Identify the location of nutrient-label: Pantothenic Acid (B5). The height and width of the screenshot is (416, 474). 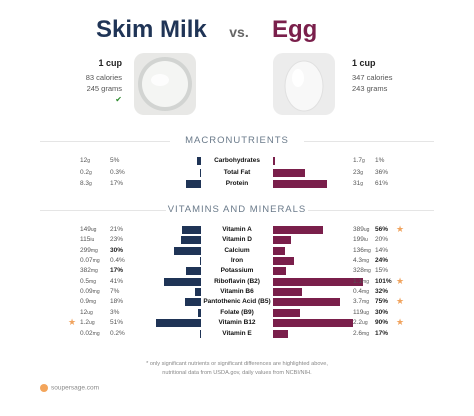
(237, 302).